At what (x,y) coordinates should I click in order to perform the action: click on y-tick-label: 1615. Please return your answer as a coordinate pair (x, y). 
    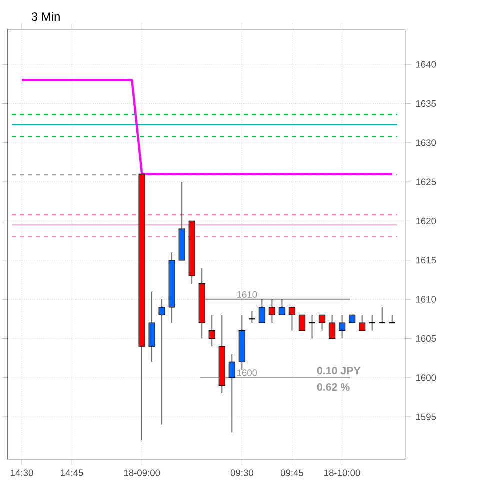
    Looking at the image, I should click on (426, 260).